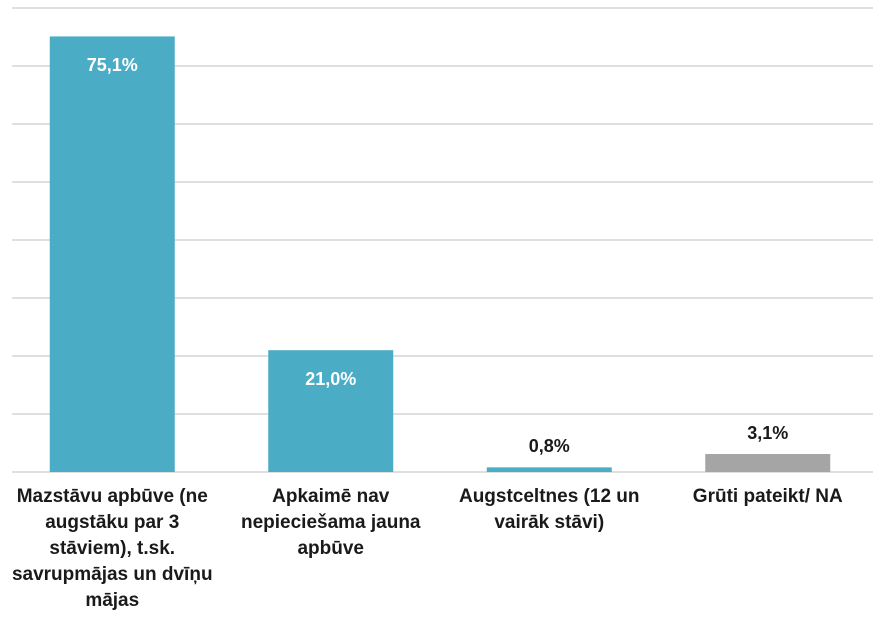 The height and width of the screenshot is (641, 873). Describe the element at coordinates (330, 522) in the screenshot. I see `x-tick-label: Apkaimē nav nepieciešama jauna apbūve` at that location.